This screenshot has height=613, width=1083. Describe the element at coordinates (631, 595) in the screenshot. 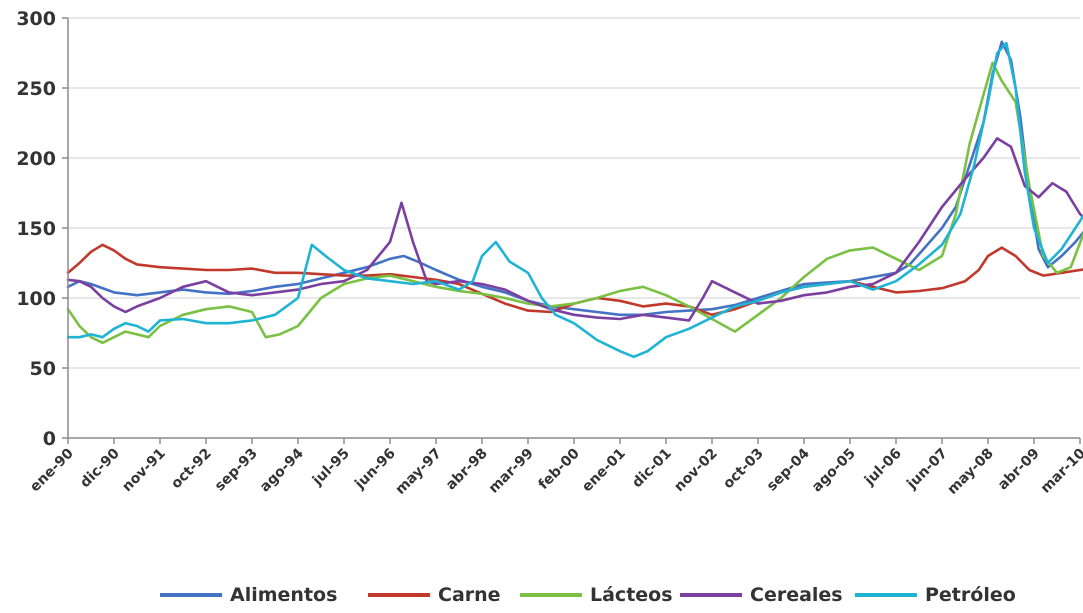

I see `legend-label-lácteos: Lácteos` at that location.